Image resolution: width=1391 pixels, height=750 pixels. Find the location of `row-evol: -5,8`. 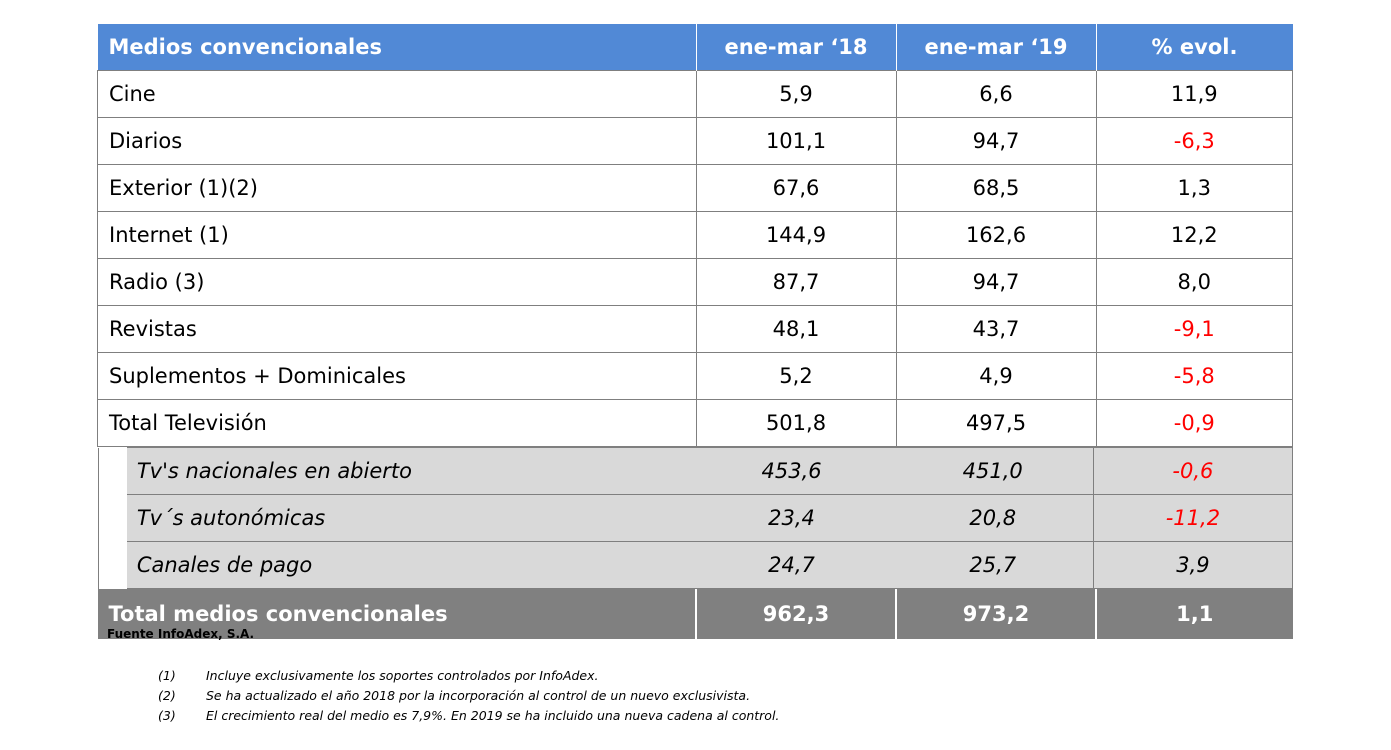

row-evol: -5,8 is located at coordinates (1194, 376).